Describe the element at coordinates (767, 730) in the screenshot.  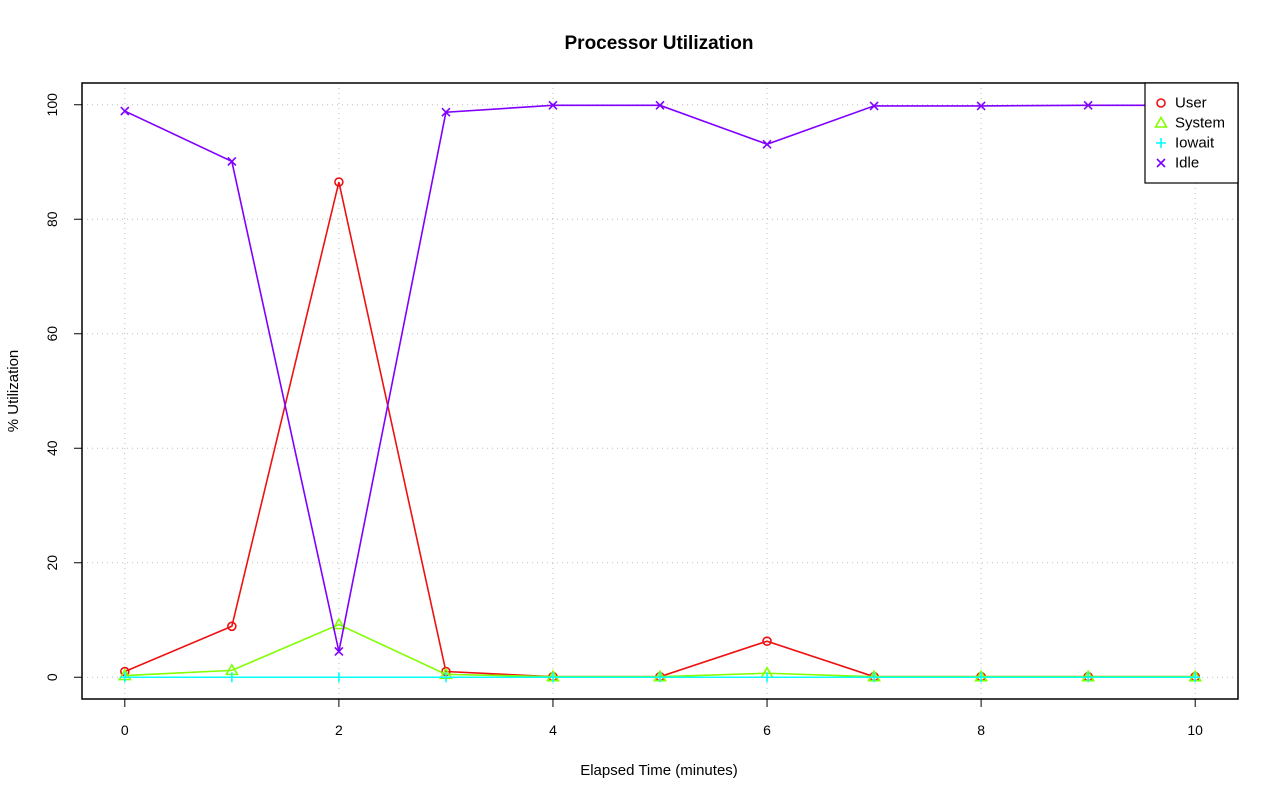
I see `x-tick-label-6: 6` at that location.